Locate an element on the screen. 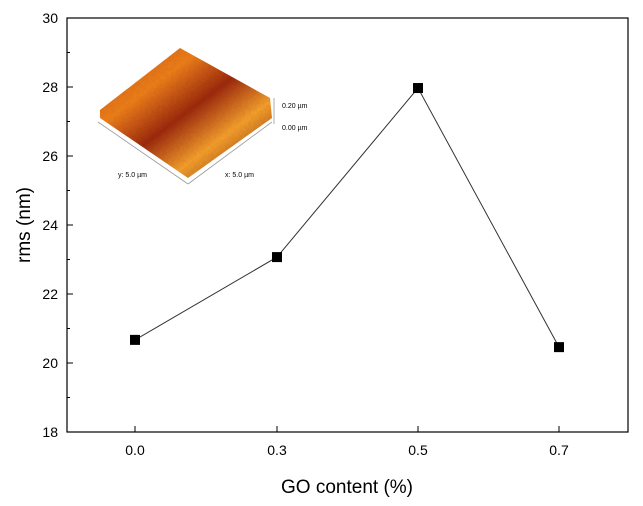 Image resolution: width=643 pixels, height=506 pixels. y-tick-label: 26 is located at coordinates (50, 156).